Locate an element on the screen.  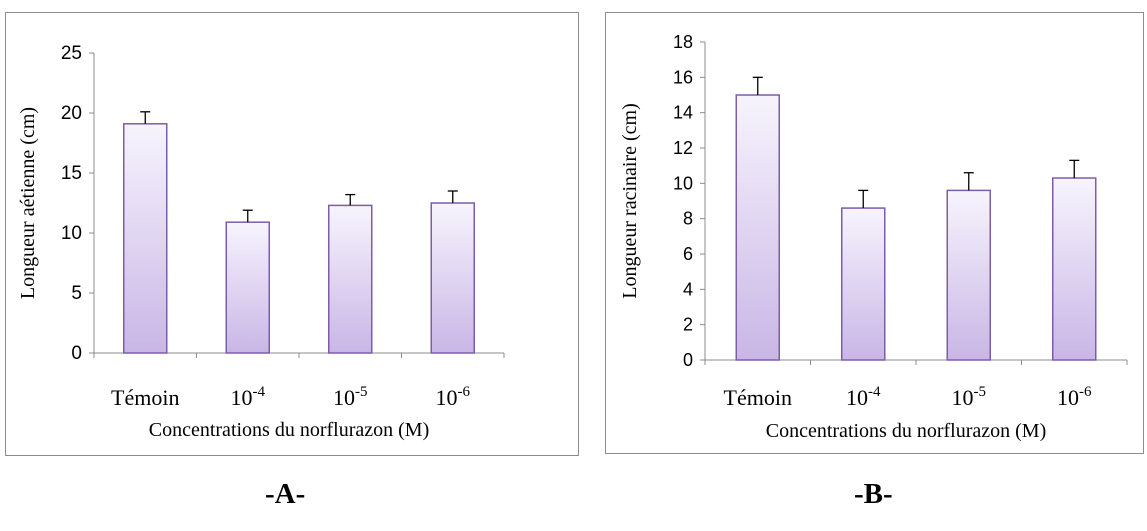
y-tick-label: 15 is located at coordinates (71, 173).